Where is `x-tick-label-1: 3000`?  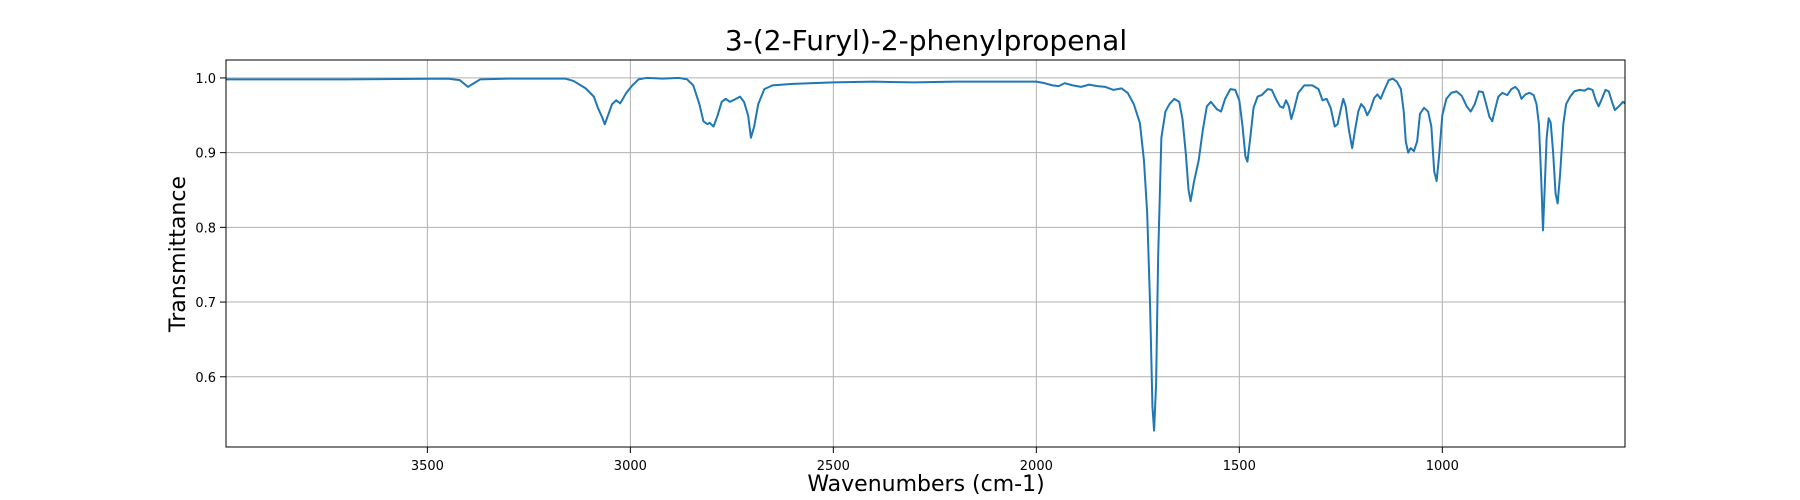 x-tick-label-1: 3000 is located at coordinates (630, 466).